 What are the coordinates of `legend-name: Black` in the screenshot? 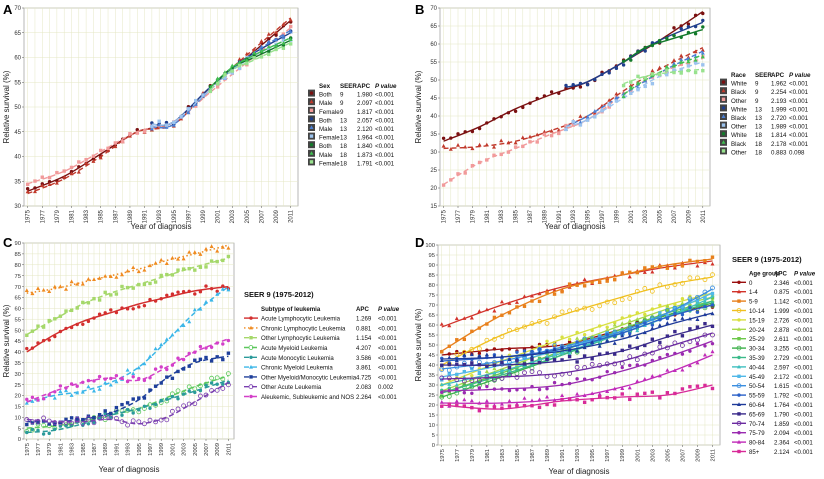 It's located at (739, 118).